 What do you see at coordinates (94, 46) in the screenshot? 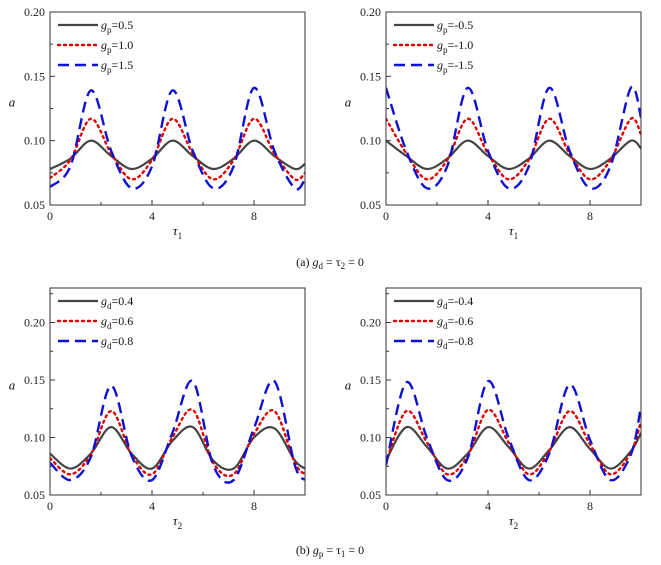
I see `legend: gp=0.5 gp=1.0 gp=1.5` at bounding box center [94, 46].